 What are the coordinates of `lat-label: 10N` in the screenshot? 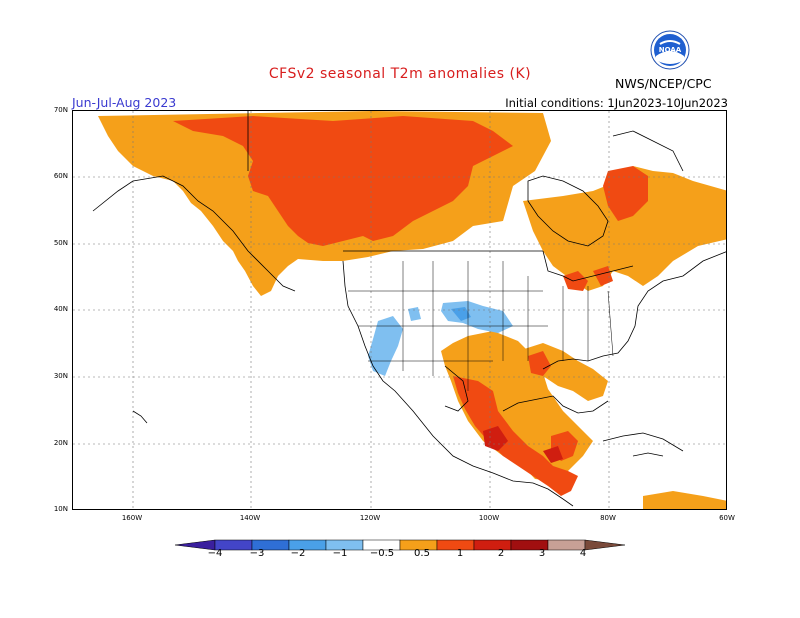 It's located at (60, 509).